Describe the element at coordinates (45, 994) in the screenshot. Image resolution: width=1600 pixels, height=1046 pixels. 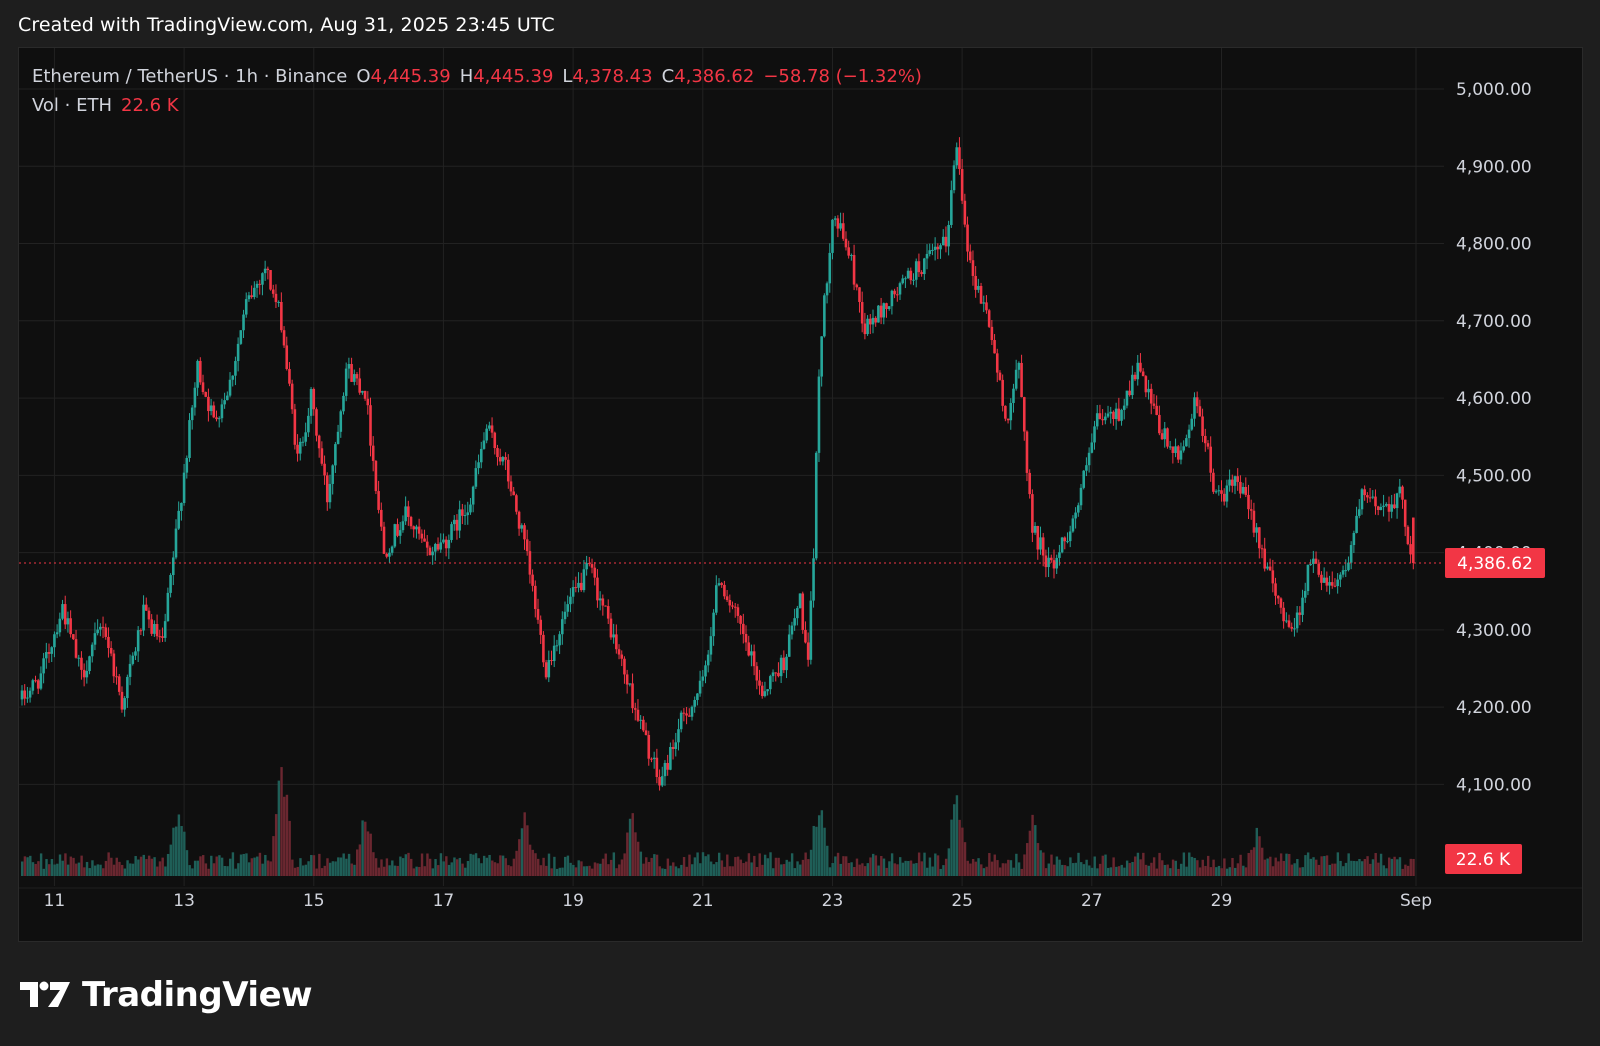
I see `tradingview-logo-icon` at that location.